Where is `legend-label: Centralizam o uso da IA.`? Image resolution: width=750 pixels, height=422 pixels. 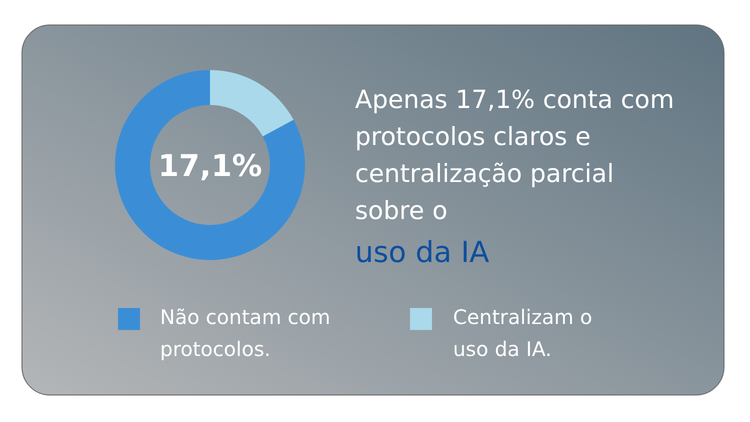
legend-label: Centralizam o uso da IA. is located at coordinates (522, 333).